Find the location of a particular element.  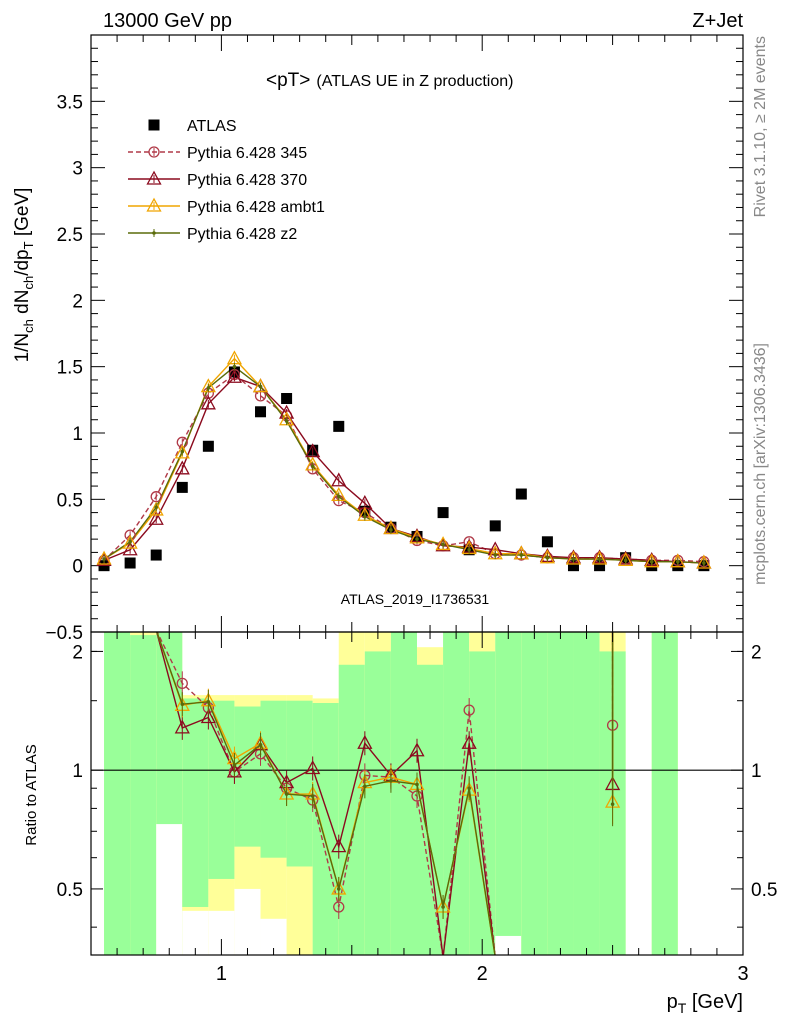

side-label-bottom: mcplots.cern.ch [arXiv:1306.3436] is located at coordinates (760, 464).